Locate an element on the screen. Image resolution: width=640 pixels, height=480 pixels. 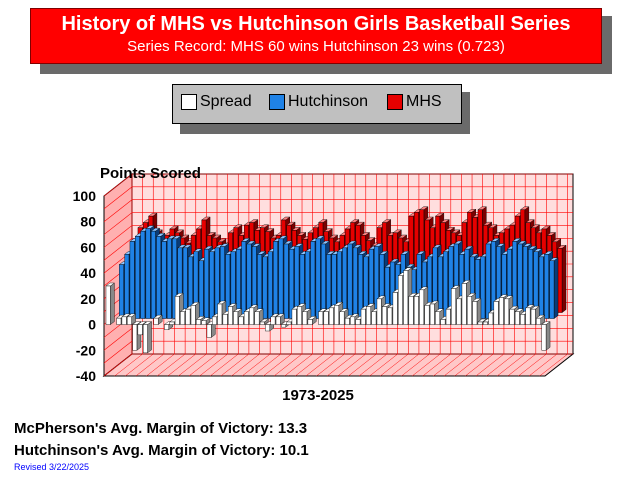
legend-item-hutchinson: Hutchinson is located at coordinates (318, 102).